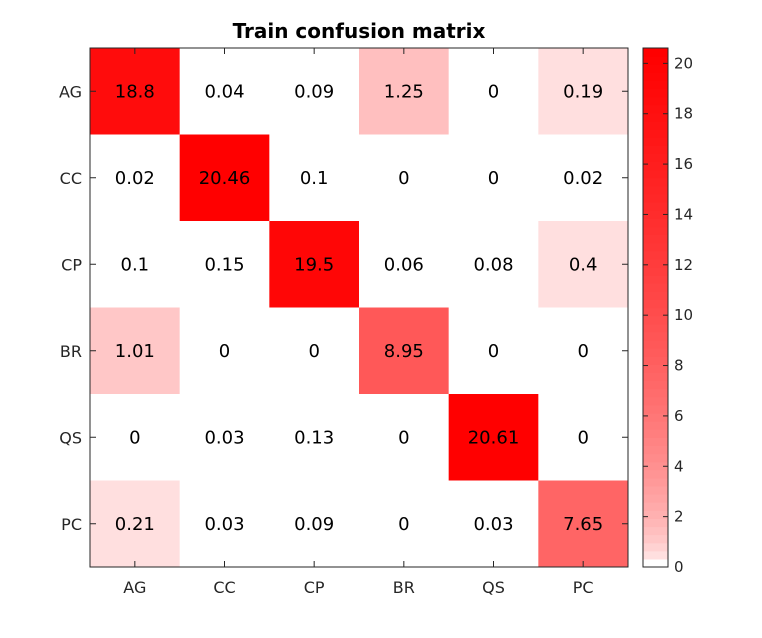 This screenshot has width=762, height=638. I want to click on x-tick-label-2: CP, so click(314, 587).